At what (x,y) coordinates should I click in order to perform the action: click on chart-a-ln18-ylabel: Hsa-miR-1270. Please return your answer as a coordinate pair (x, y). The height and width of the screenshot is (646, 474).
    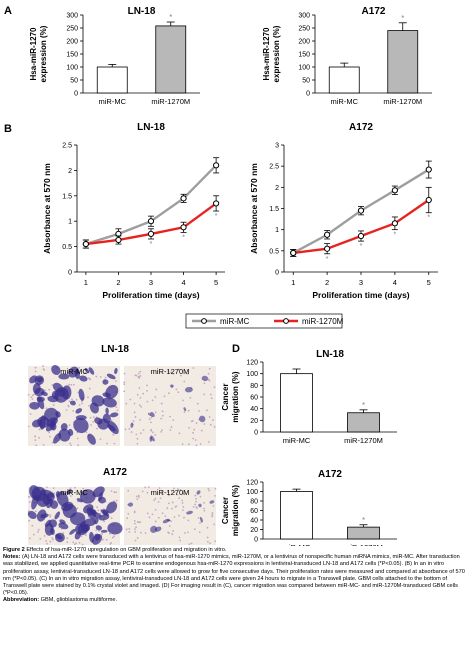
    Looking at the image, I should click on (33, 53).